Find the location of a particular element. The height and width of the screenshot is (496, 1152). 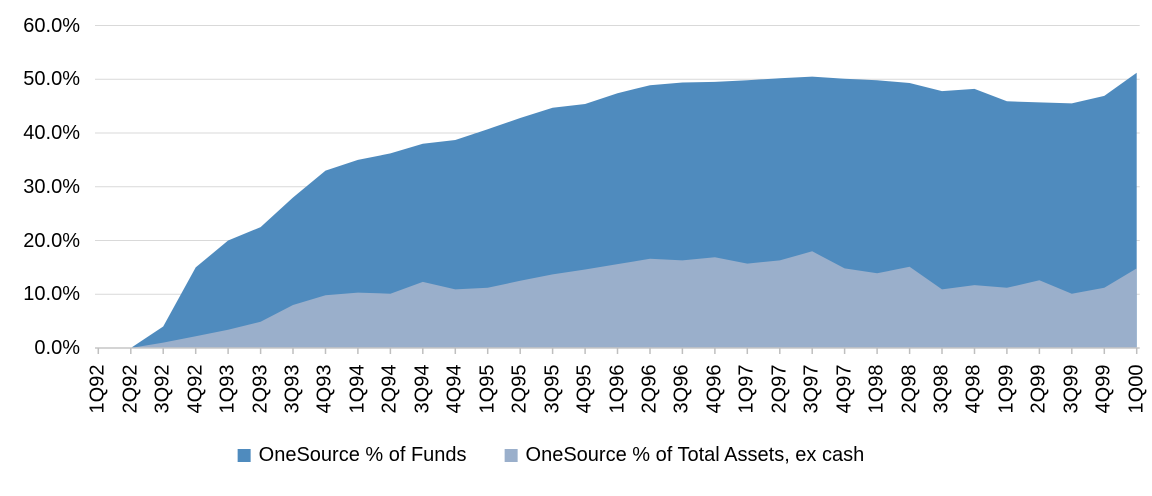

x-axis-label: 4Q97 is located at coordinates (844, 389).